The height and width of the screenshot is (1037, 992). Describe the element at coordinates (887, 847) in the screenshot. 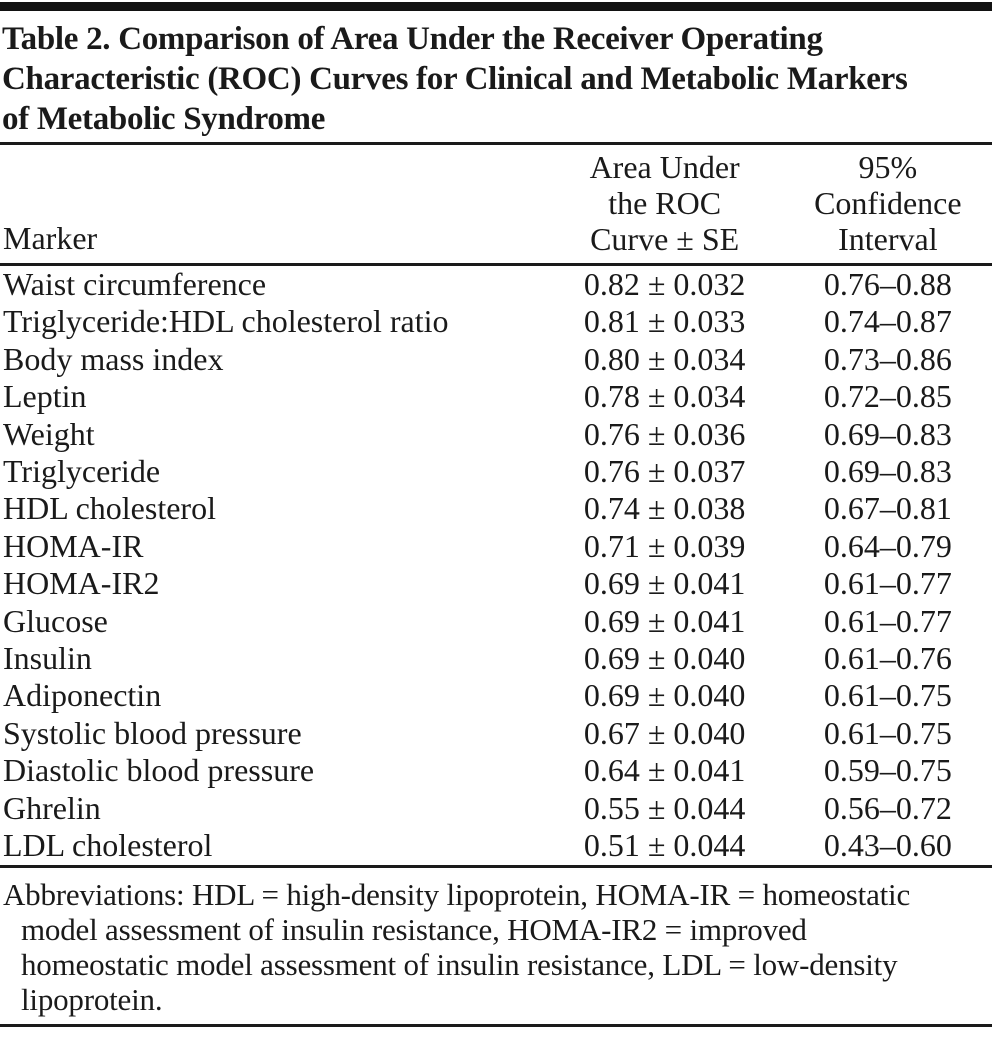

I see `ci-cell: 0.43–0.60` at that location.